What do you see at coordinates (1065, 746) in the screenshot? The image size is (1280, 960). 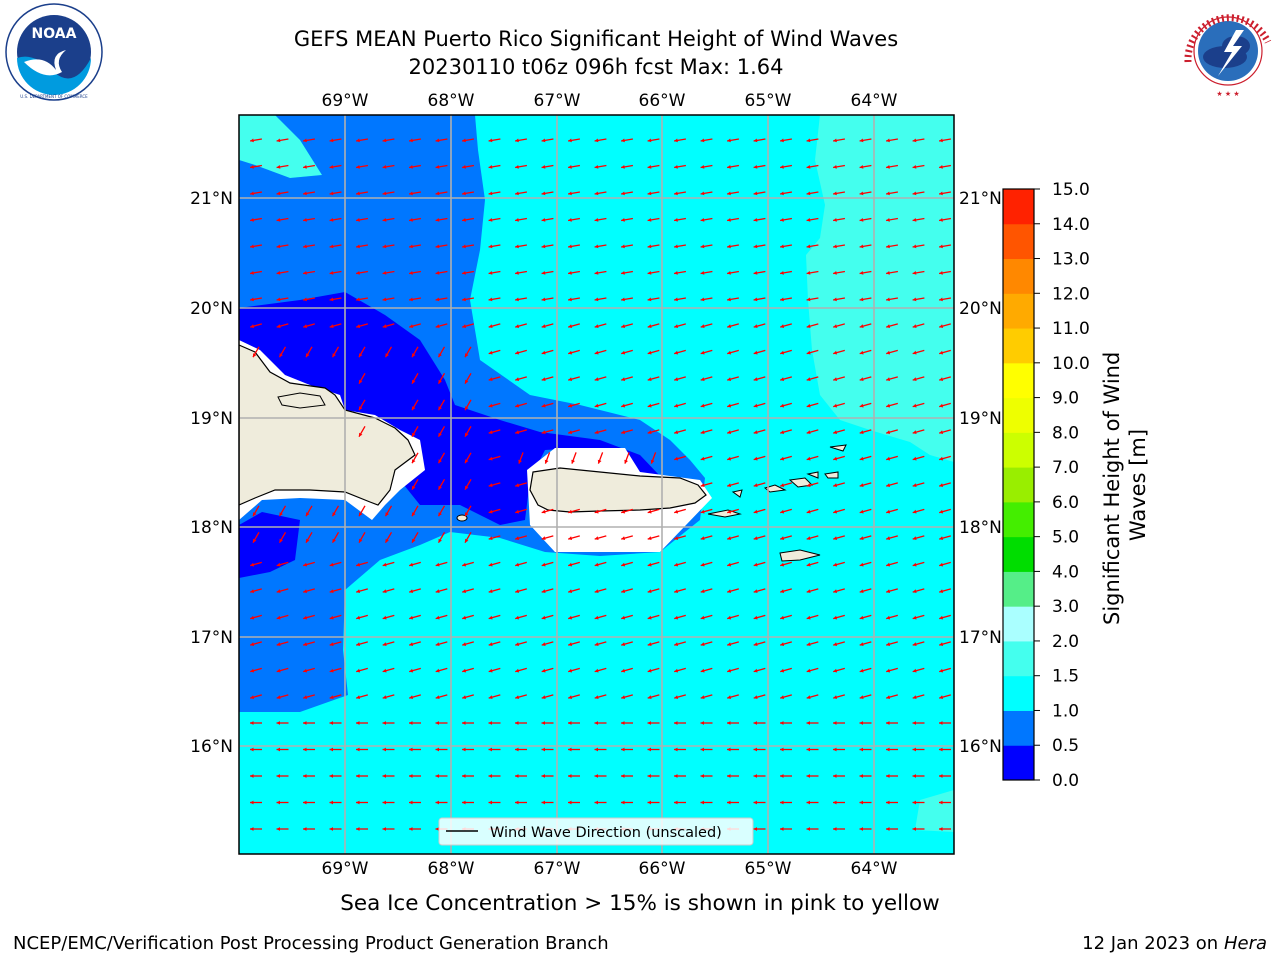 I see `colorbar-tick-label: 0.5` at bounding box center [1065, 746].